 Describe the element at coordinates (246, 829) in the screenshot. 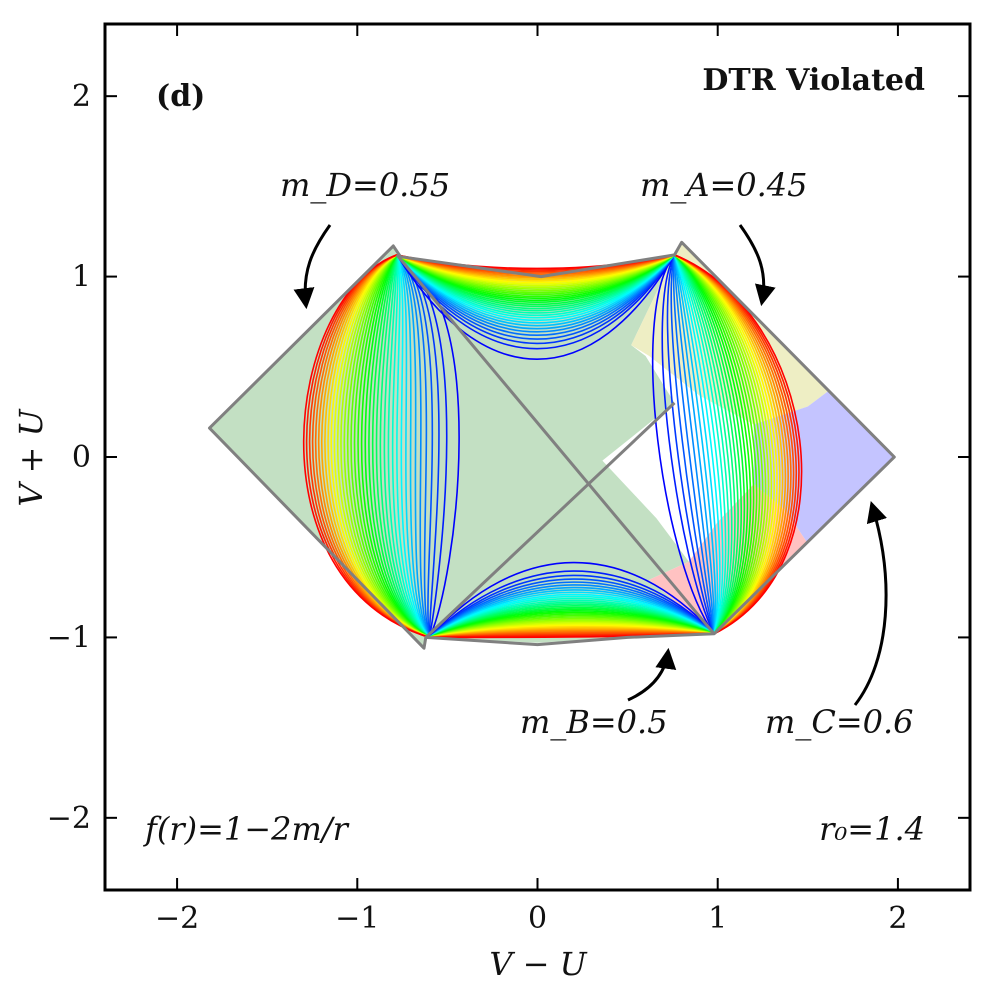

I see `formula-label: f(r)=1−2m/r` at that location.